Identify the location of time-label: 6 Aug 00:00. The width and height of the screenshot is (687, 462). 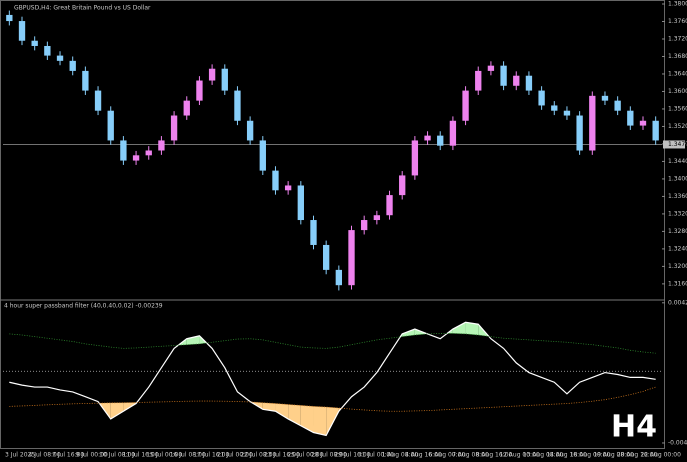
(447, 455).